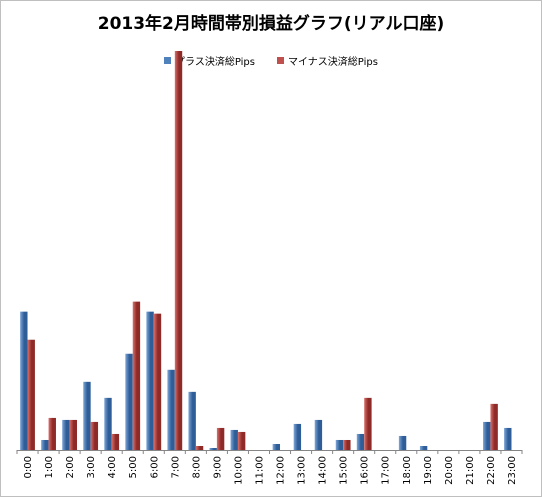  Describe the element at coordinates (196, 467) in the screenshot. I see `x-tick-label-800: 8:00` at that location.